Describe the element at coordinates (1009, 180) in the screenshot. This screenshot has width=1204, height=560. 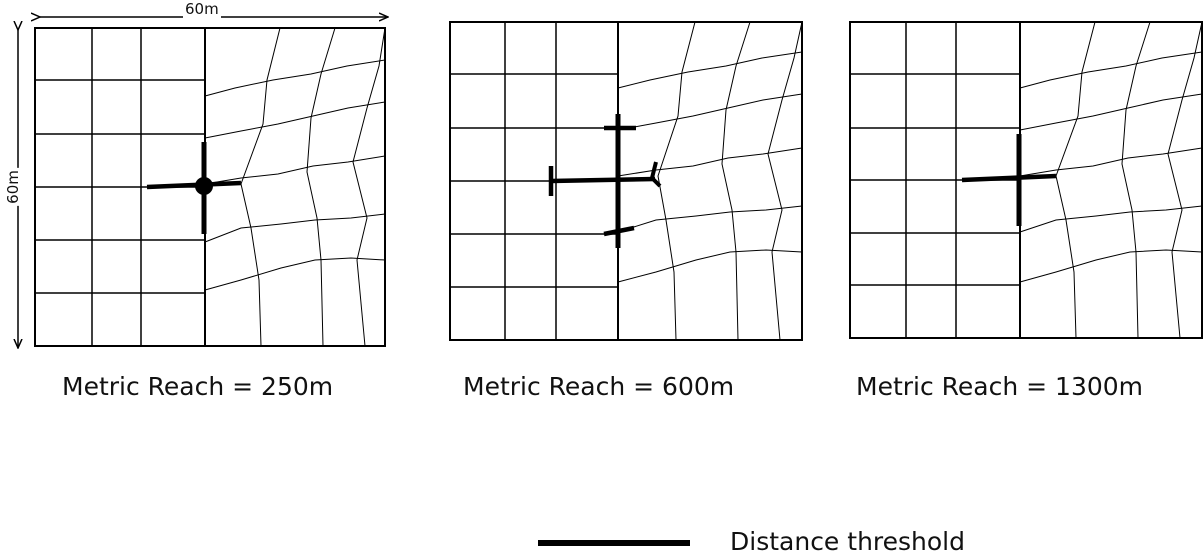
I see `panel-3-threshold` at that location.